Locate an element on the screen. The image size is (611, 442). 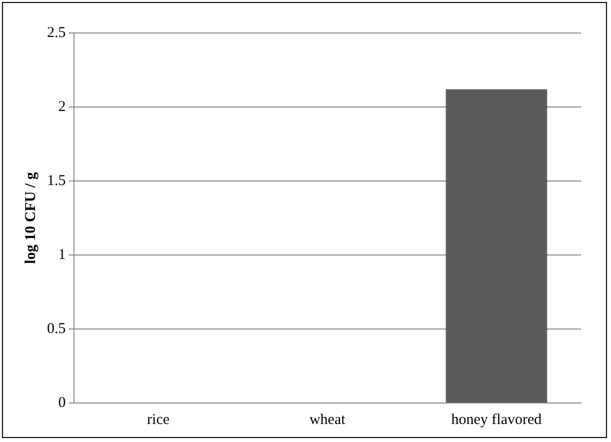
y-tick-label: 0 is located at coordinates (62, 402).